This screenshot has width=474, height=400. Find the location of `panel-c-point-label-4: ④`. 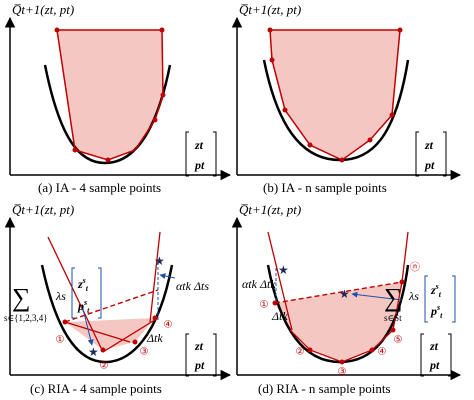

panel-c-point-label-4: ④ is located at coordinates (168, 325).